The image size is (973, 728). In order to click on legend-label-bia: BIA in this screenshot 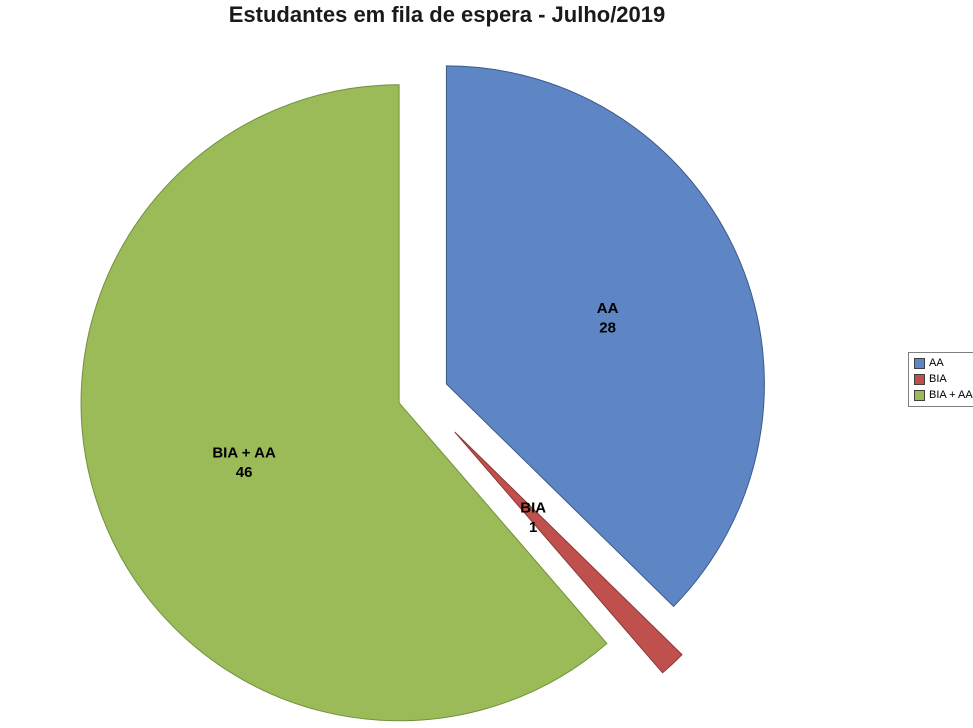, I will do `click(938, 379)`.